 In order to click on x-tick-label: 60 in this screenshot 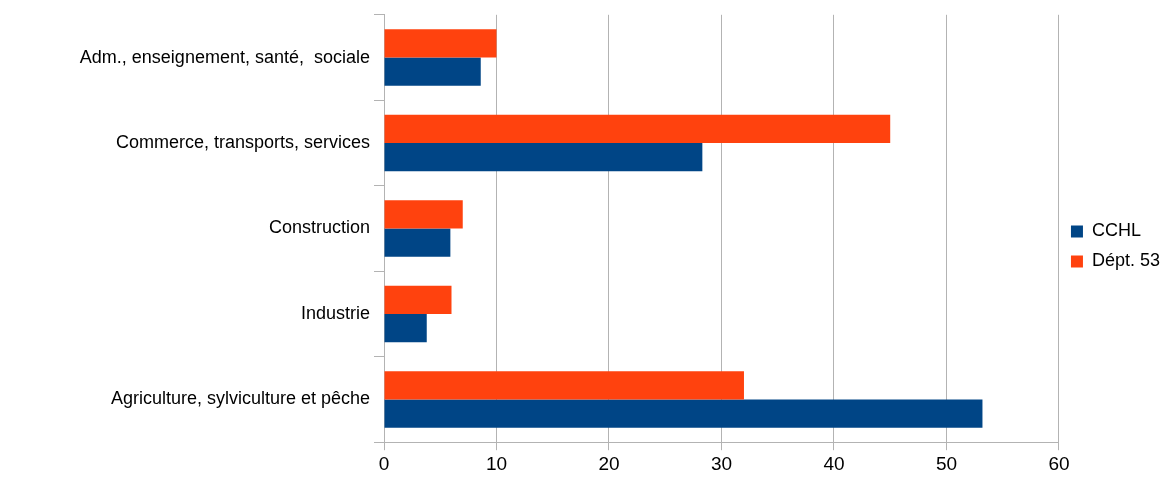, I will do `click(1059, 463)`.